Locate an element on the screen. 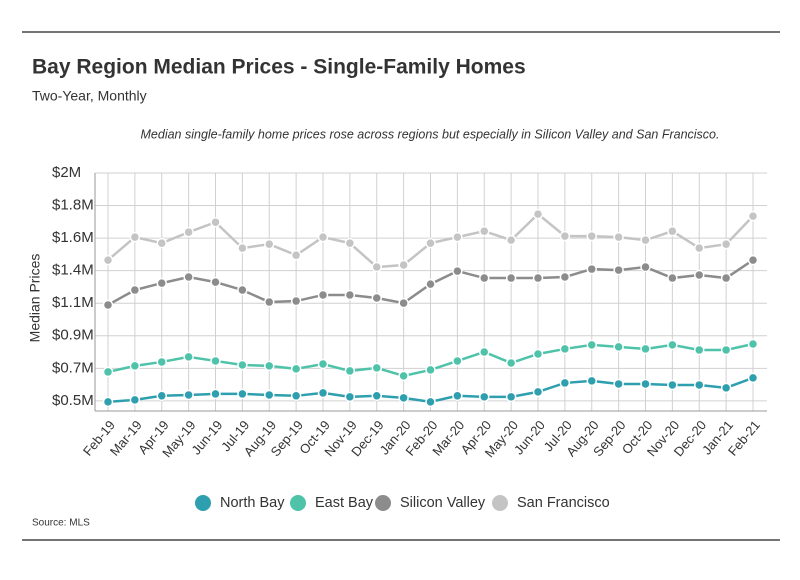  legend-label: San Francisco is located at coordinates (563, 503).